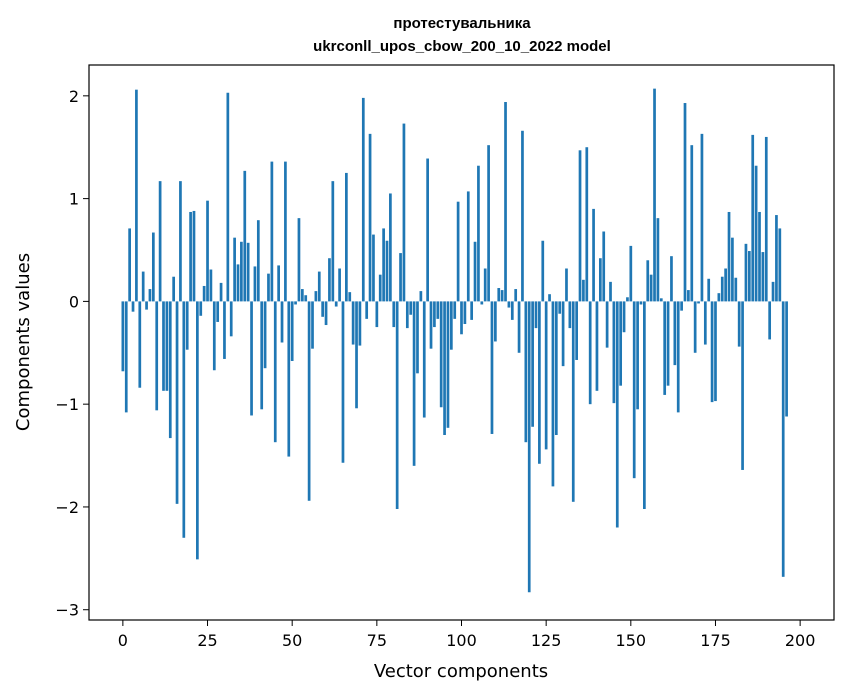  I want to click on y-tick-label: −2, so click(67, 507).